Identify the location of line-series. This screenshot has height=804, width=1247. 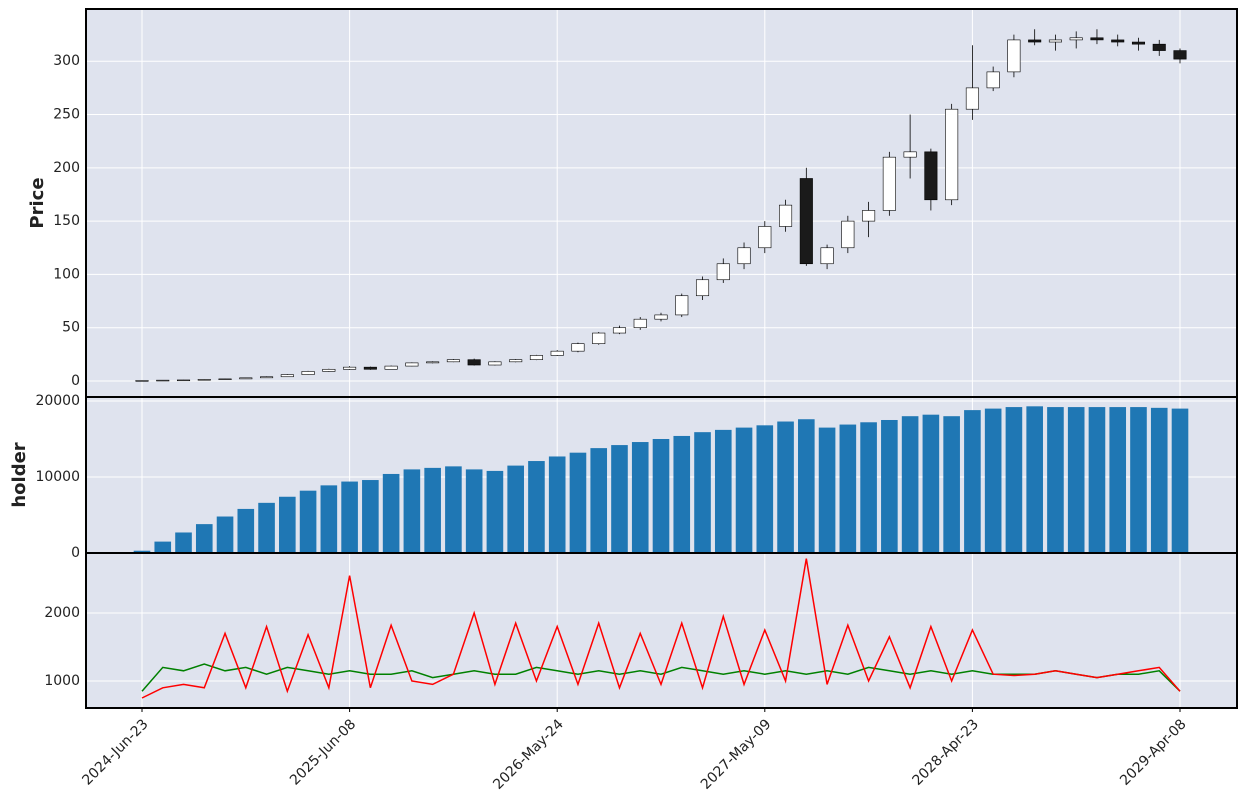
(661, 628).